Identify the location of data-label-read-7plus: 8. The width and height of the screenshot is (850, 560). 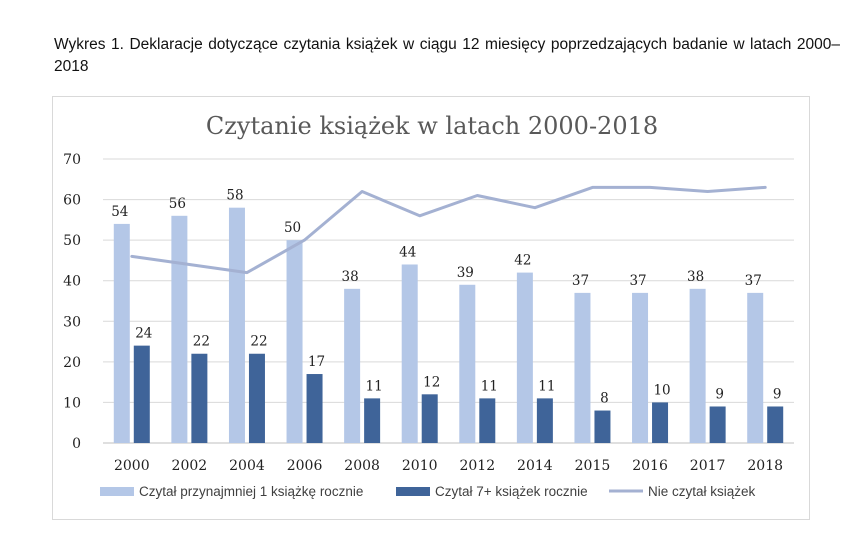
(604, 399).